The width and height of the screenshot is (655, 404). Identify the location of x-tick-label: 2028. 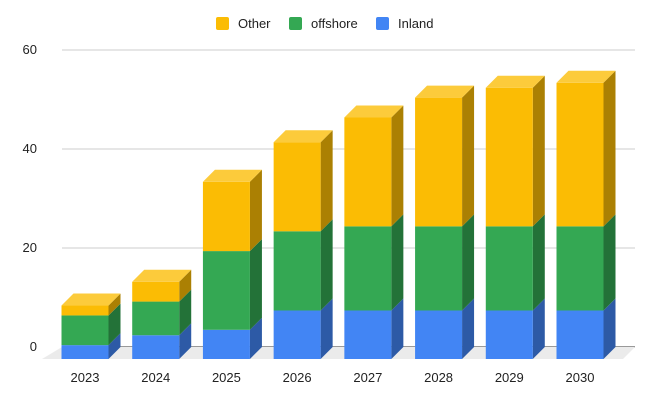
(438, 377).